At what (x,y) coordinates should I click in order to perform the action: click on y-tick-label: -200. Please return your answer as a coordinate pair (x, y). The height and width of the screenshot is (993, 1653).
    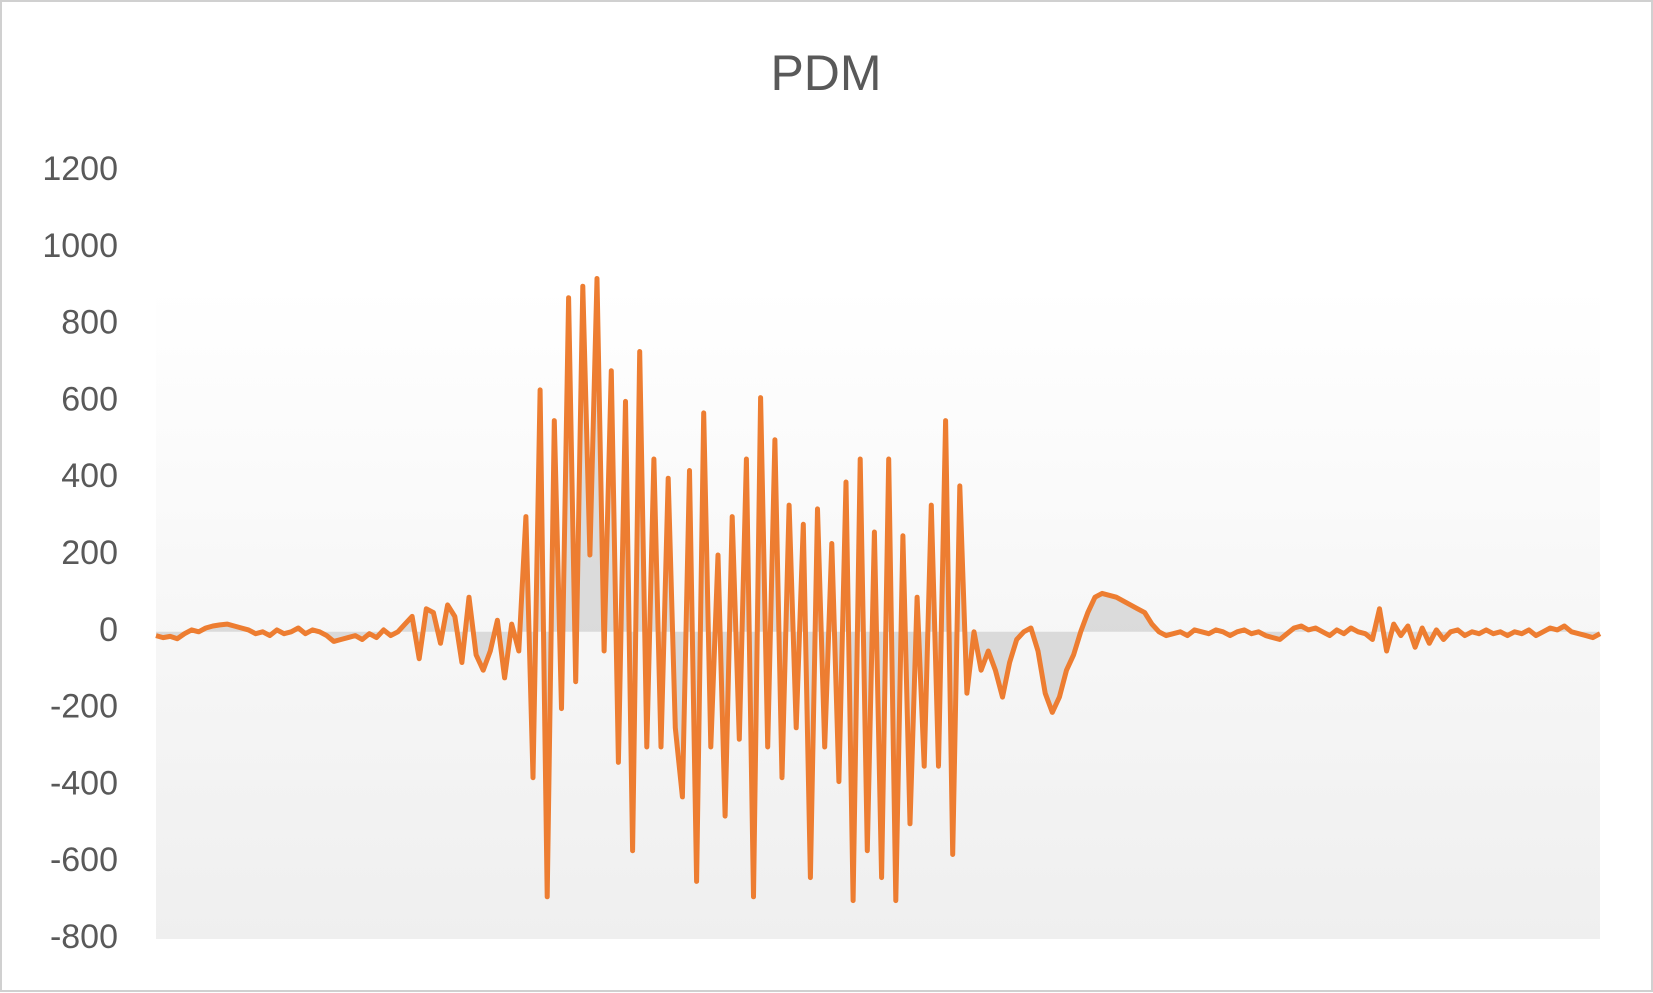
    Looking at the image, I should click on (84, 707).